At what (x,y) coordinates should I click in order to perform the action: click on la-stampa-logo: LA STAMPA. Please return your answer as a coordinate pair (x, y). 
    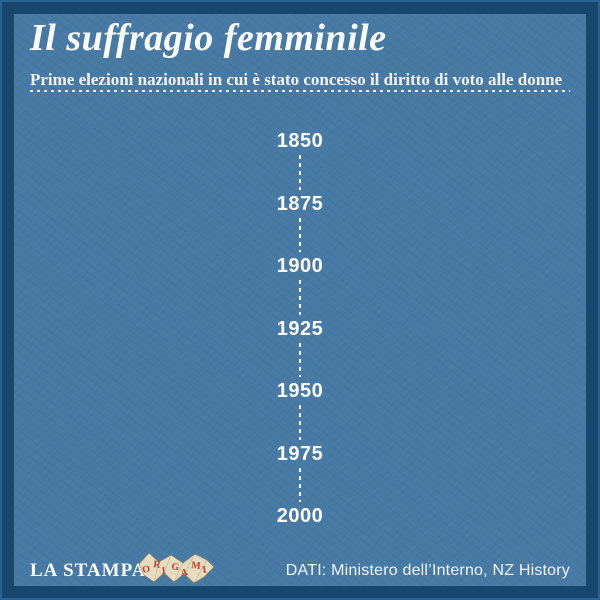
    Looking at the image, I should click on (88, 570).